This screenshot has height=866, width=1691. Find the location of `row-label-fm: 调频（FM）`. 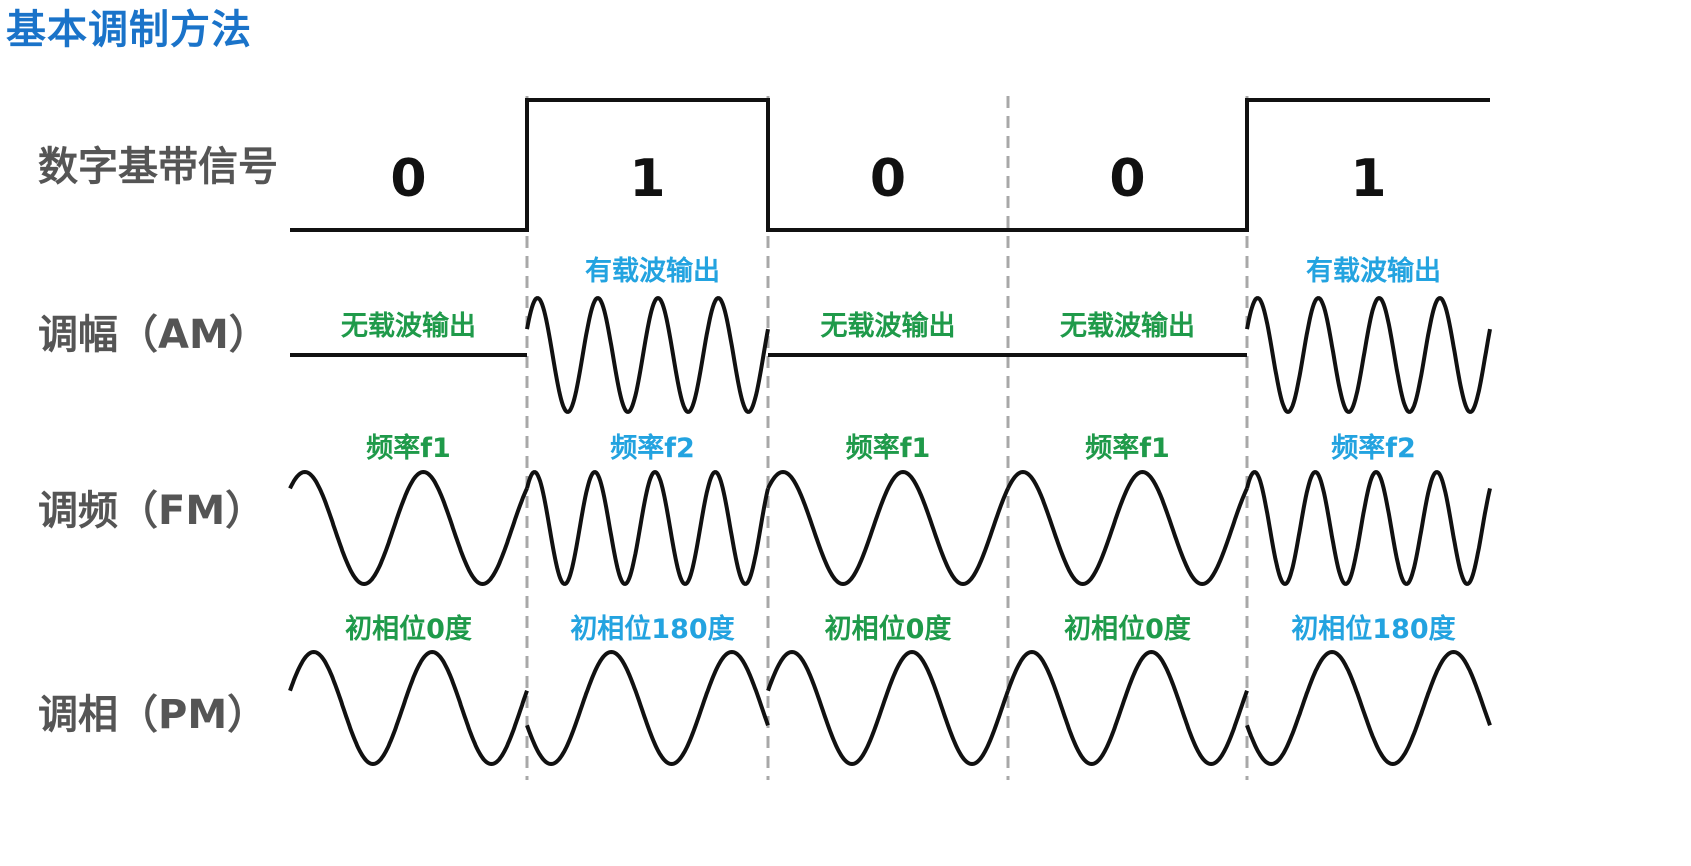

row-label-fm: 调频（FM） is located at coordinates (152, 511).